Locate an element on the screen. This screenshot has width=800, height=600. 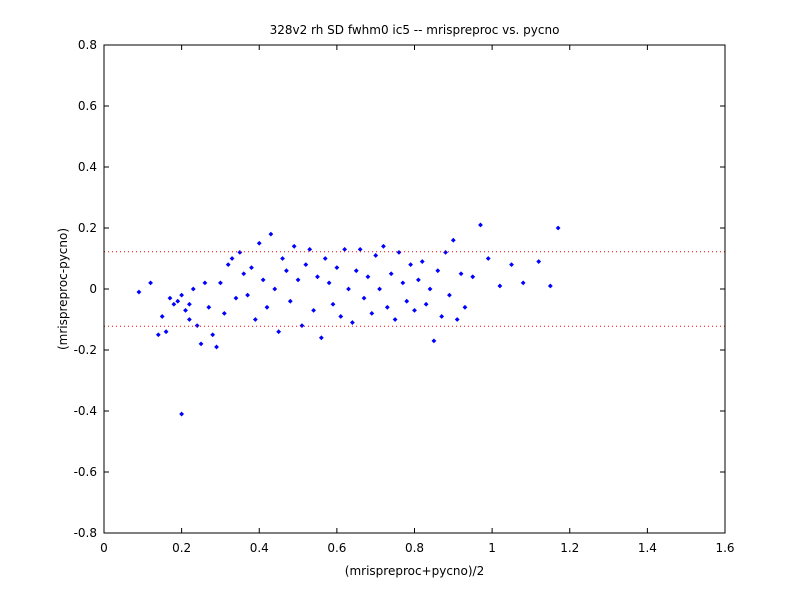
x-tick-label: 1 is located at coordinates (492, 548).